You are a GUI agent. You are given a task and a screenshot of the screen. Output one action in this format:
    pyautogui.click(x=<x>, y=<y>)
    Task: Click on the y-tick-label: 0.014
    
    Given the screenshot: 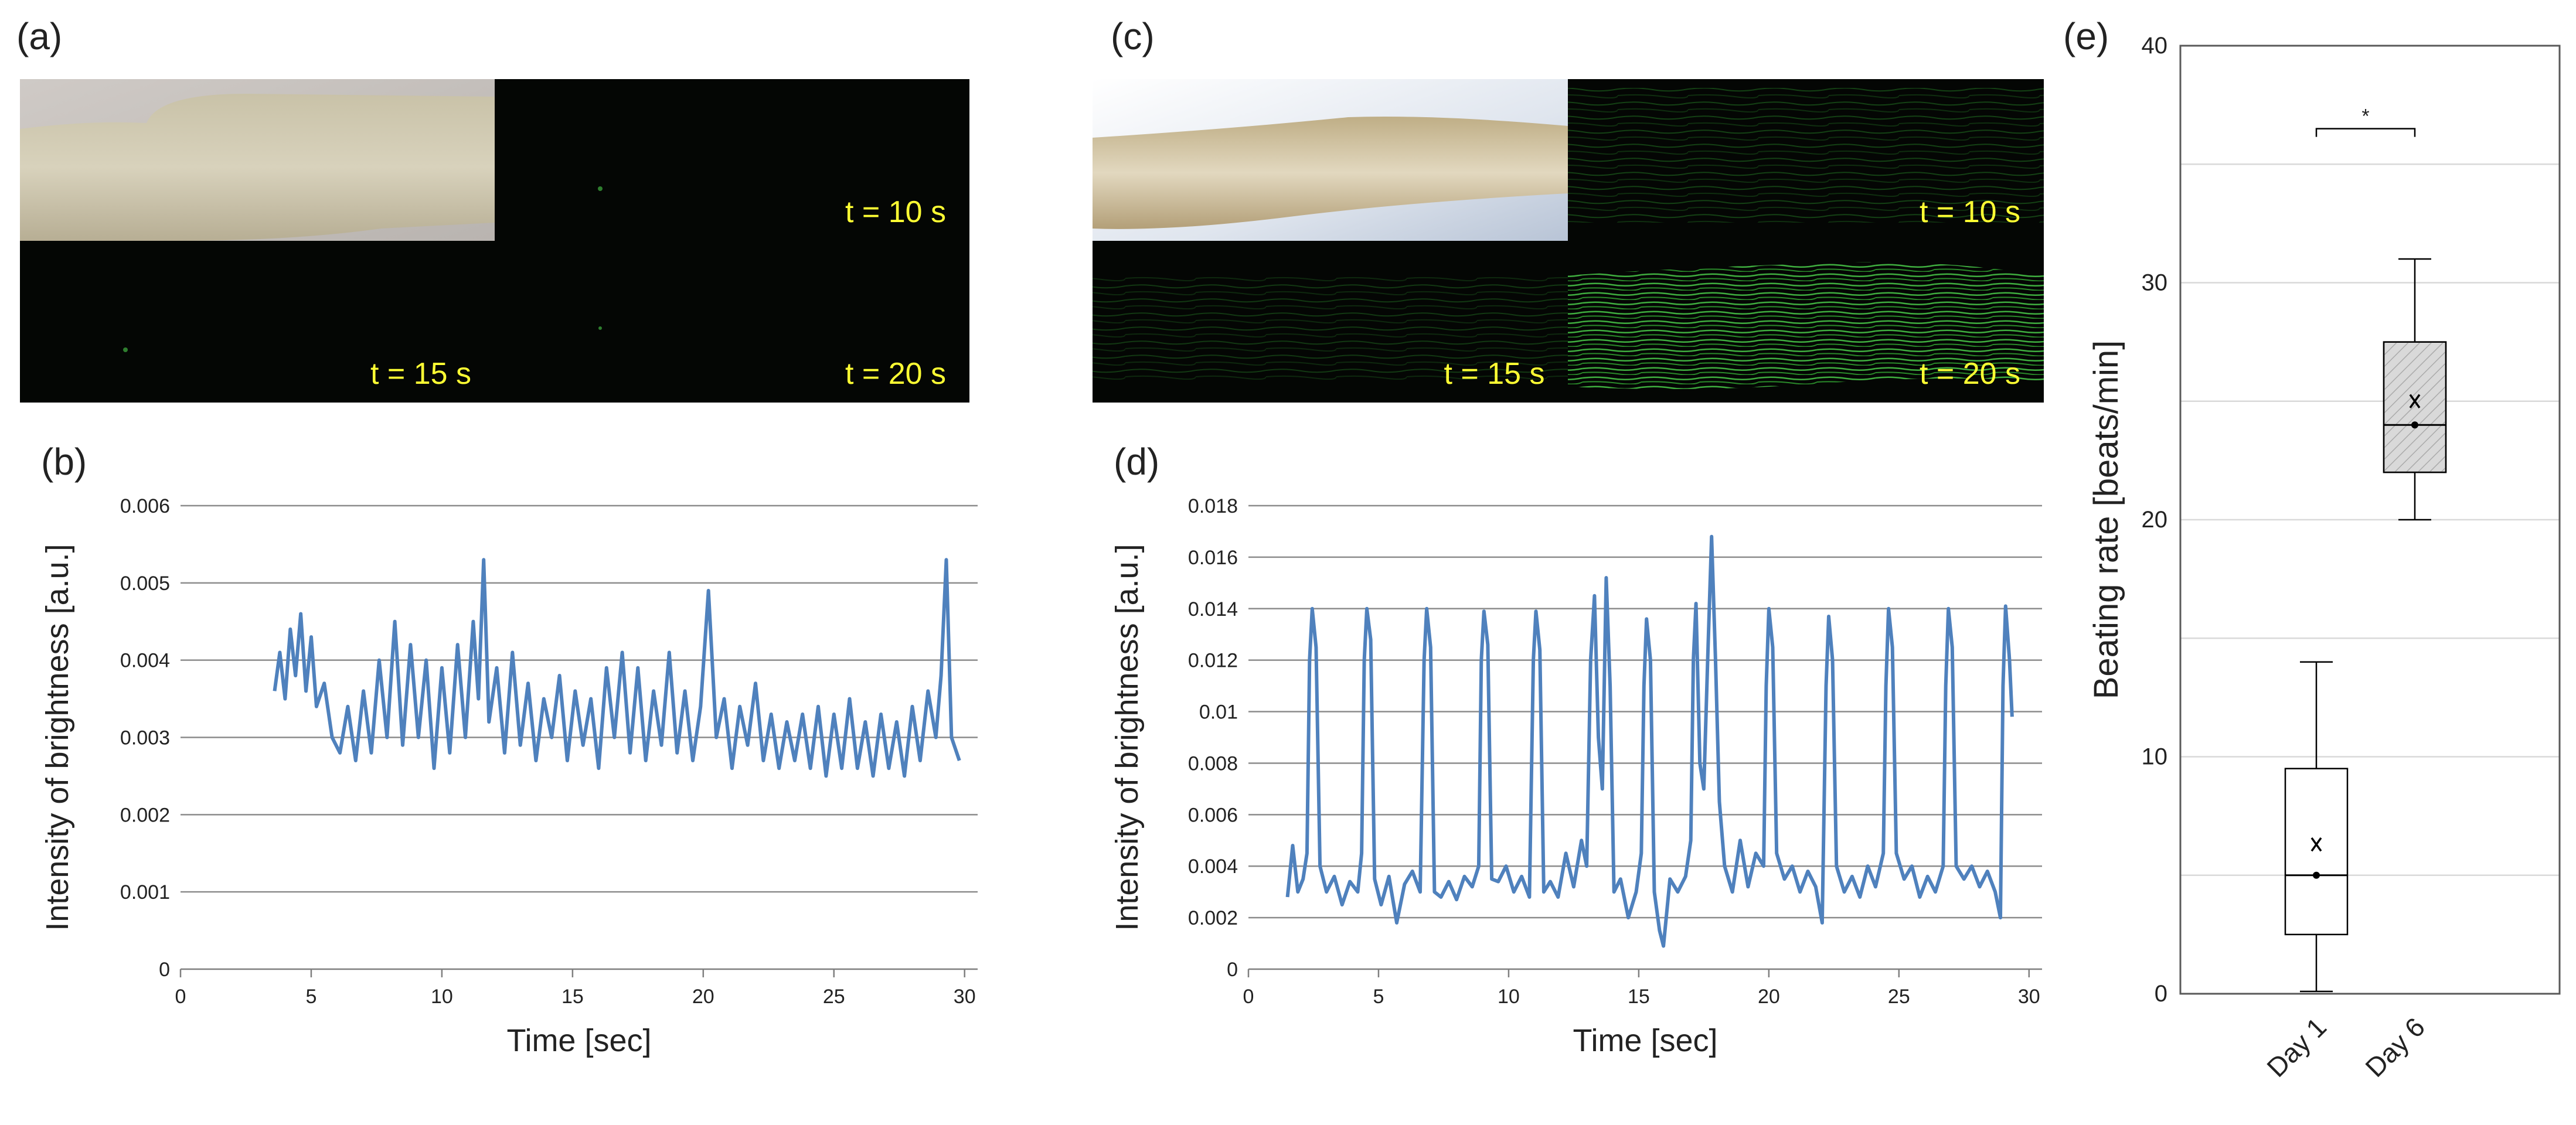 What is the action you would take?
    pyautogui.click(x=1213, y=609)
    